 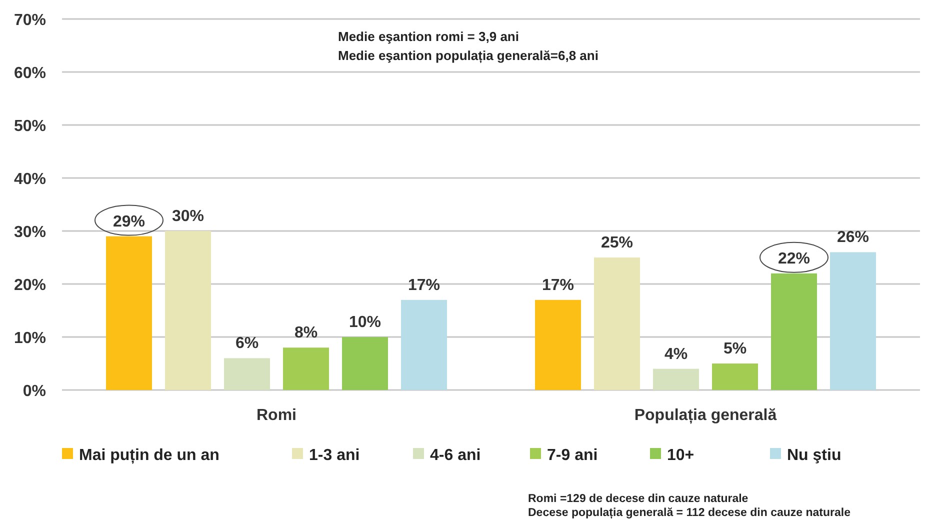 I want to click on legend-label: 7-9 ani, so click(x=572, y=455).